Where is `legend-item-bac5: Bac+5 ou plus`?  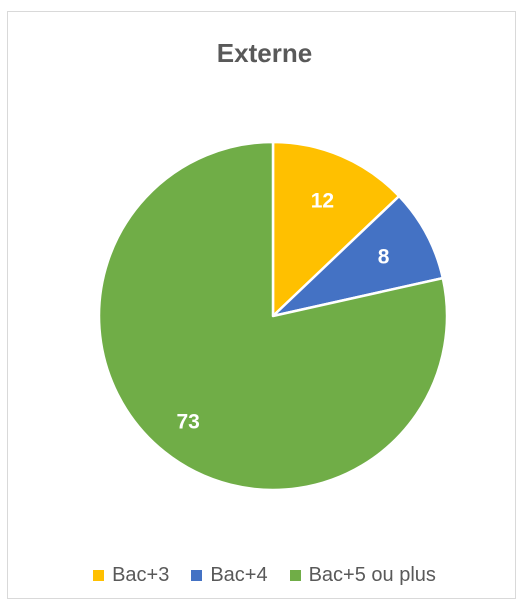
legend-item-bac5: Bac+5 ou plus is located at coordinates (362, 575).